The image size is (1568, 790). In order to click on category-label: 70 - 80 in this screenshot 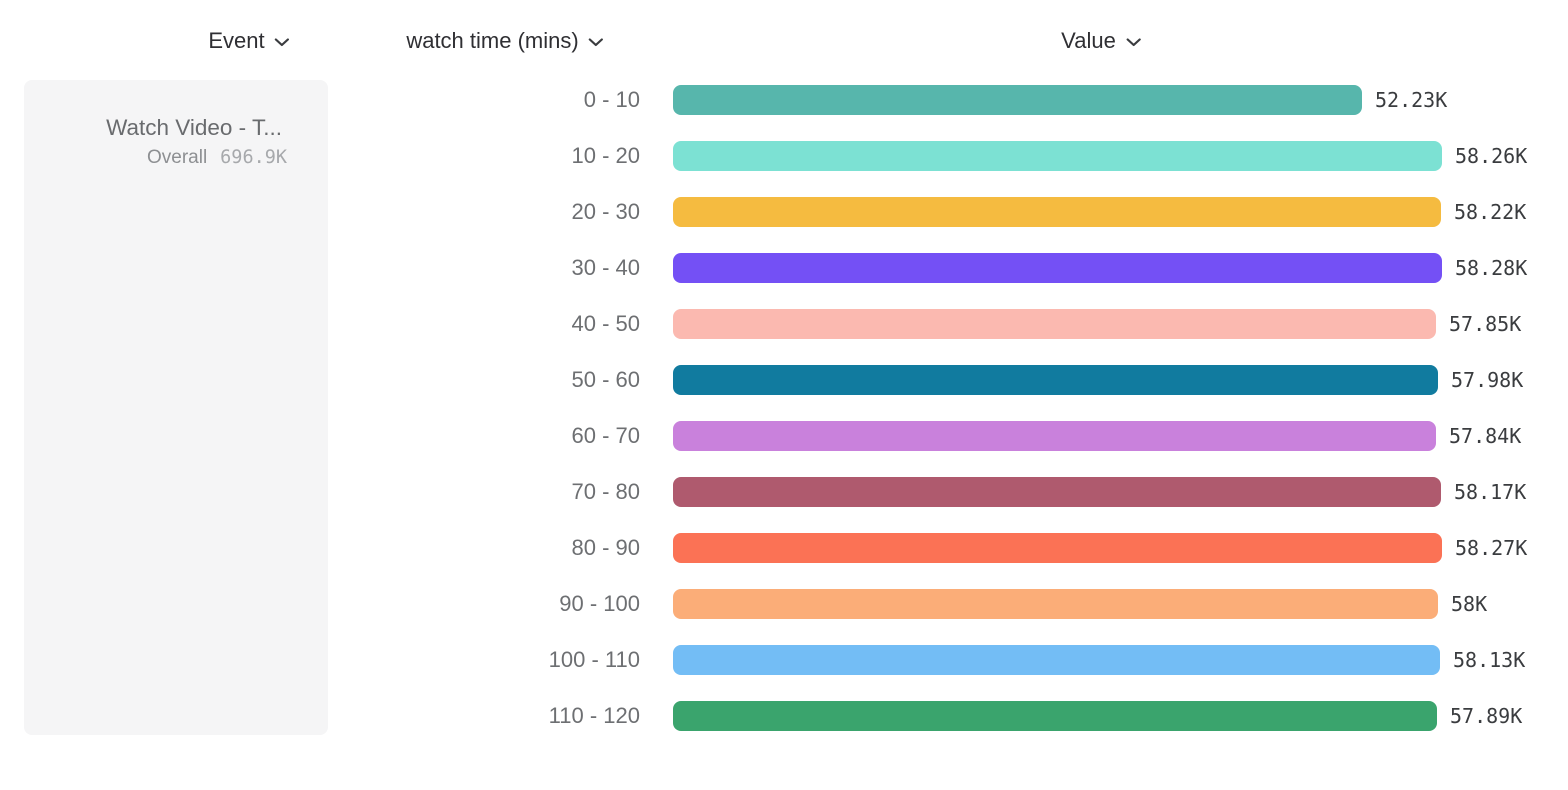, I will do `click(606, 491)`.